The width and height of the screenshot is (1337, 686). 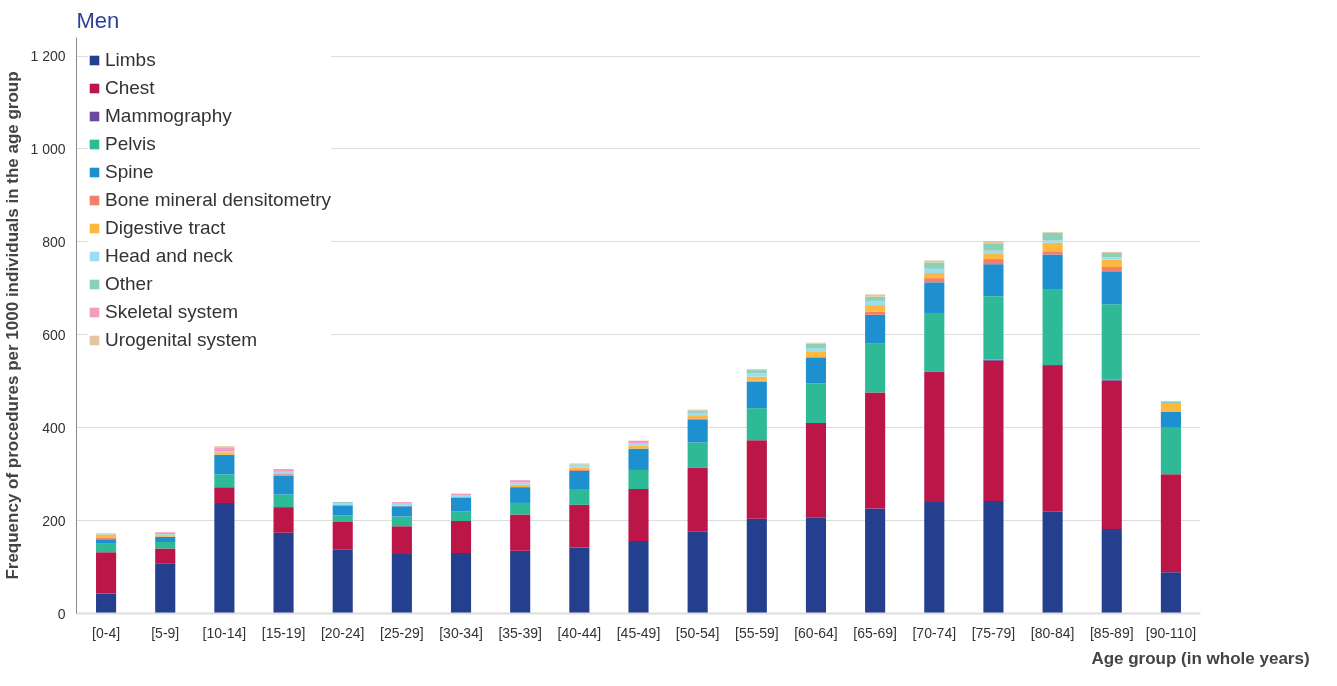 What do you see at coordinates (520, 632) in the screenshot?
I see `x-tick-label: [35-39]` at bounding box center [520, 632].